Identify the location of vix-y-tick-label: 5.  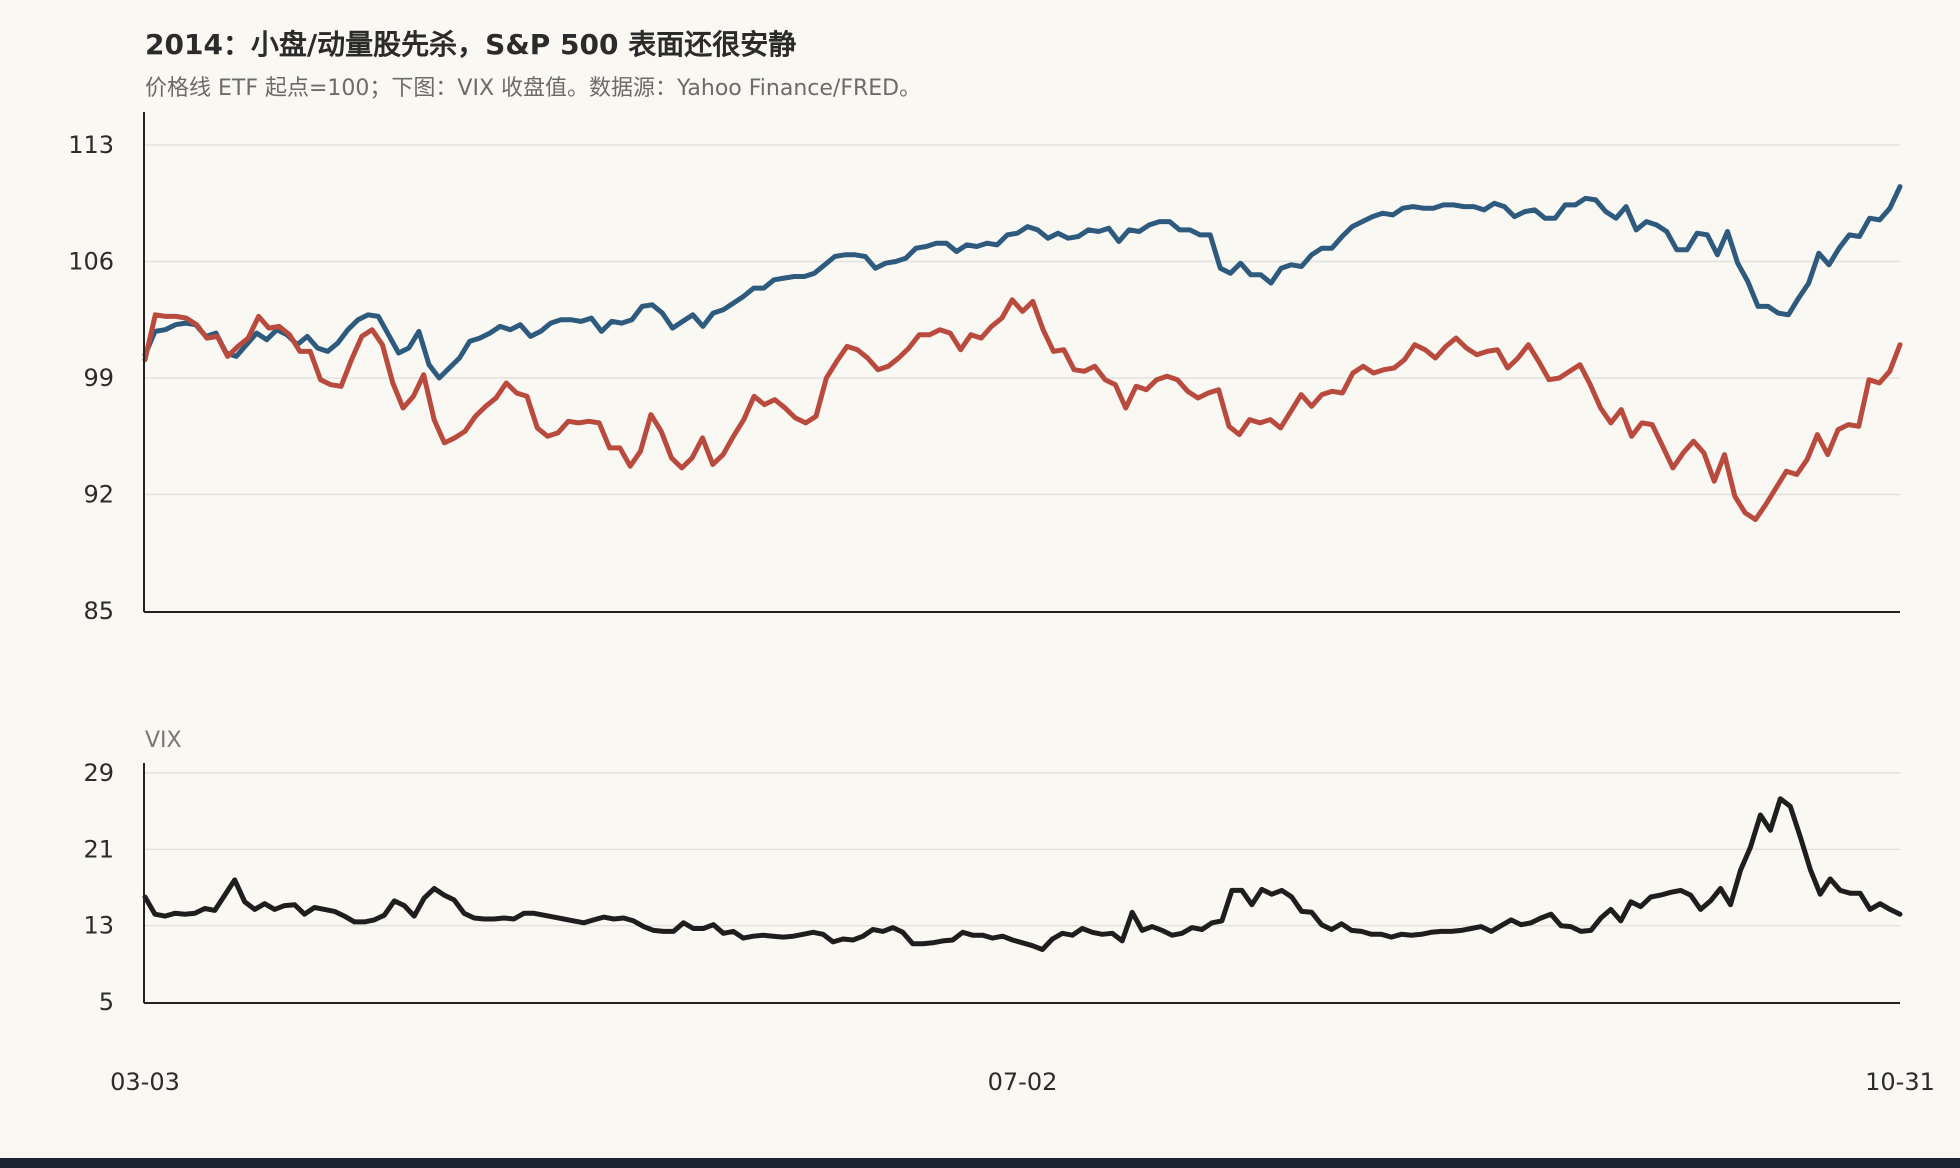
(106, 1002).